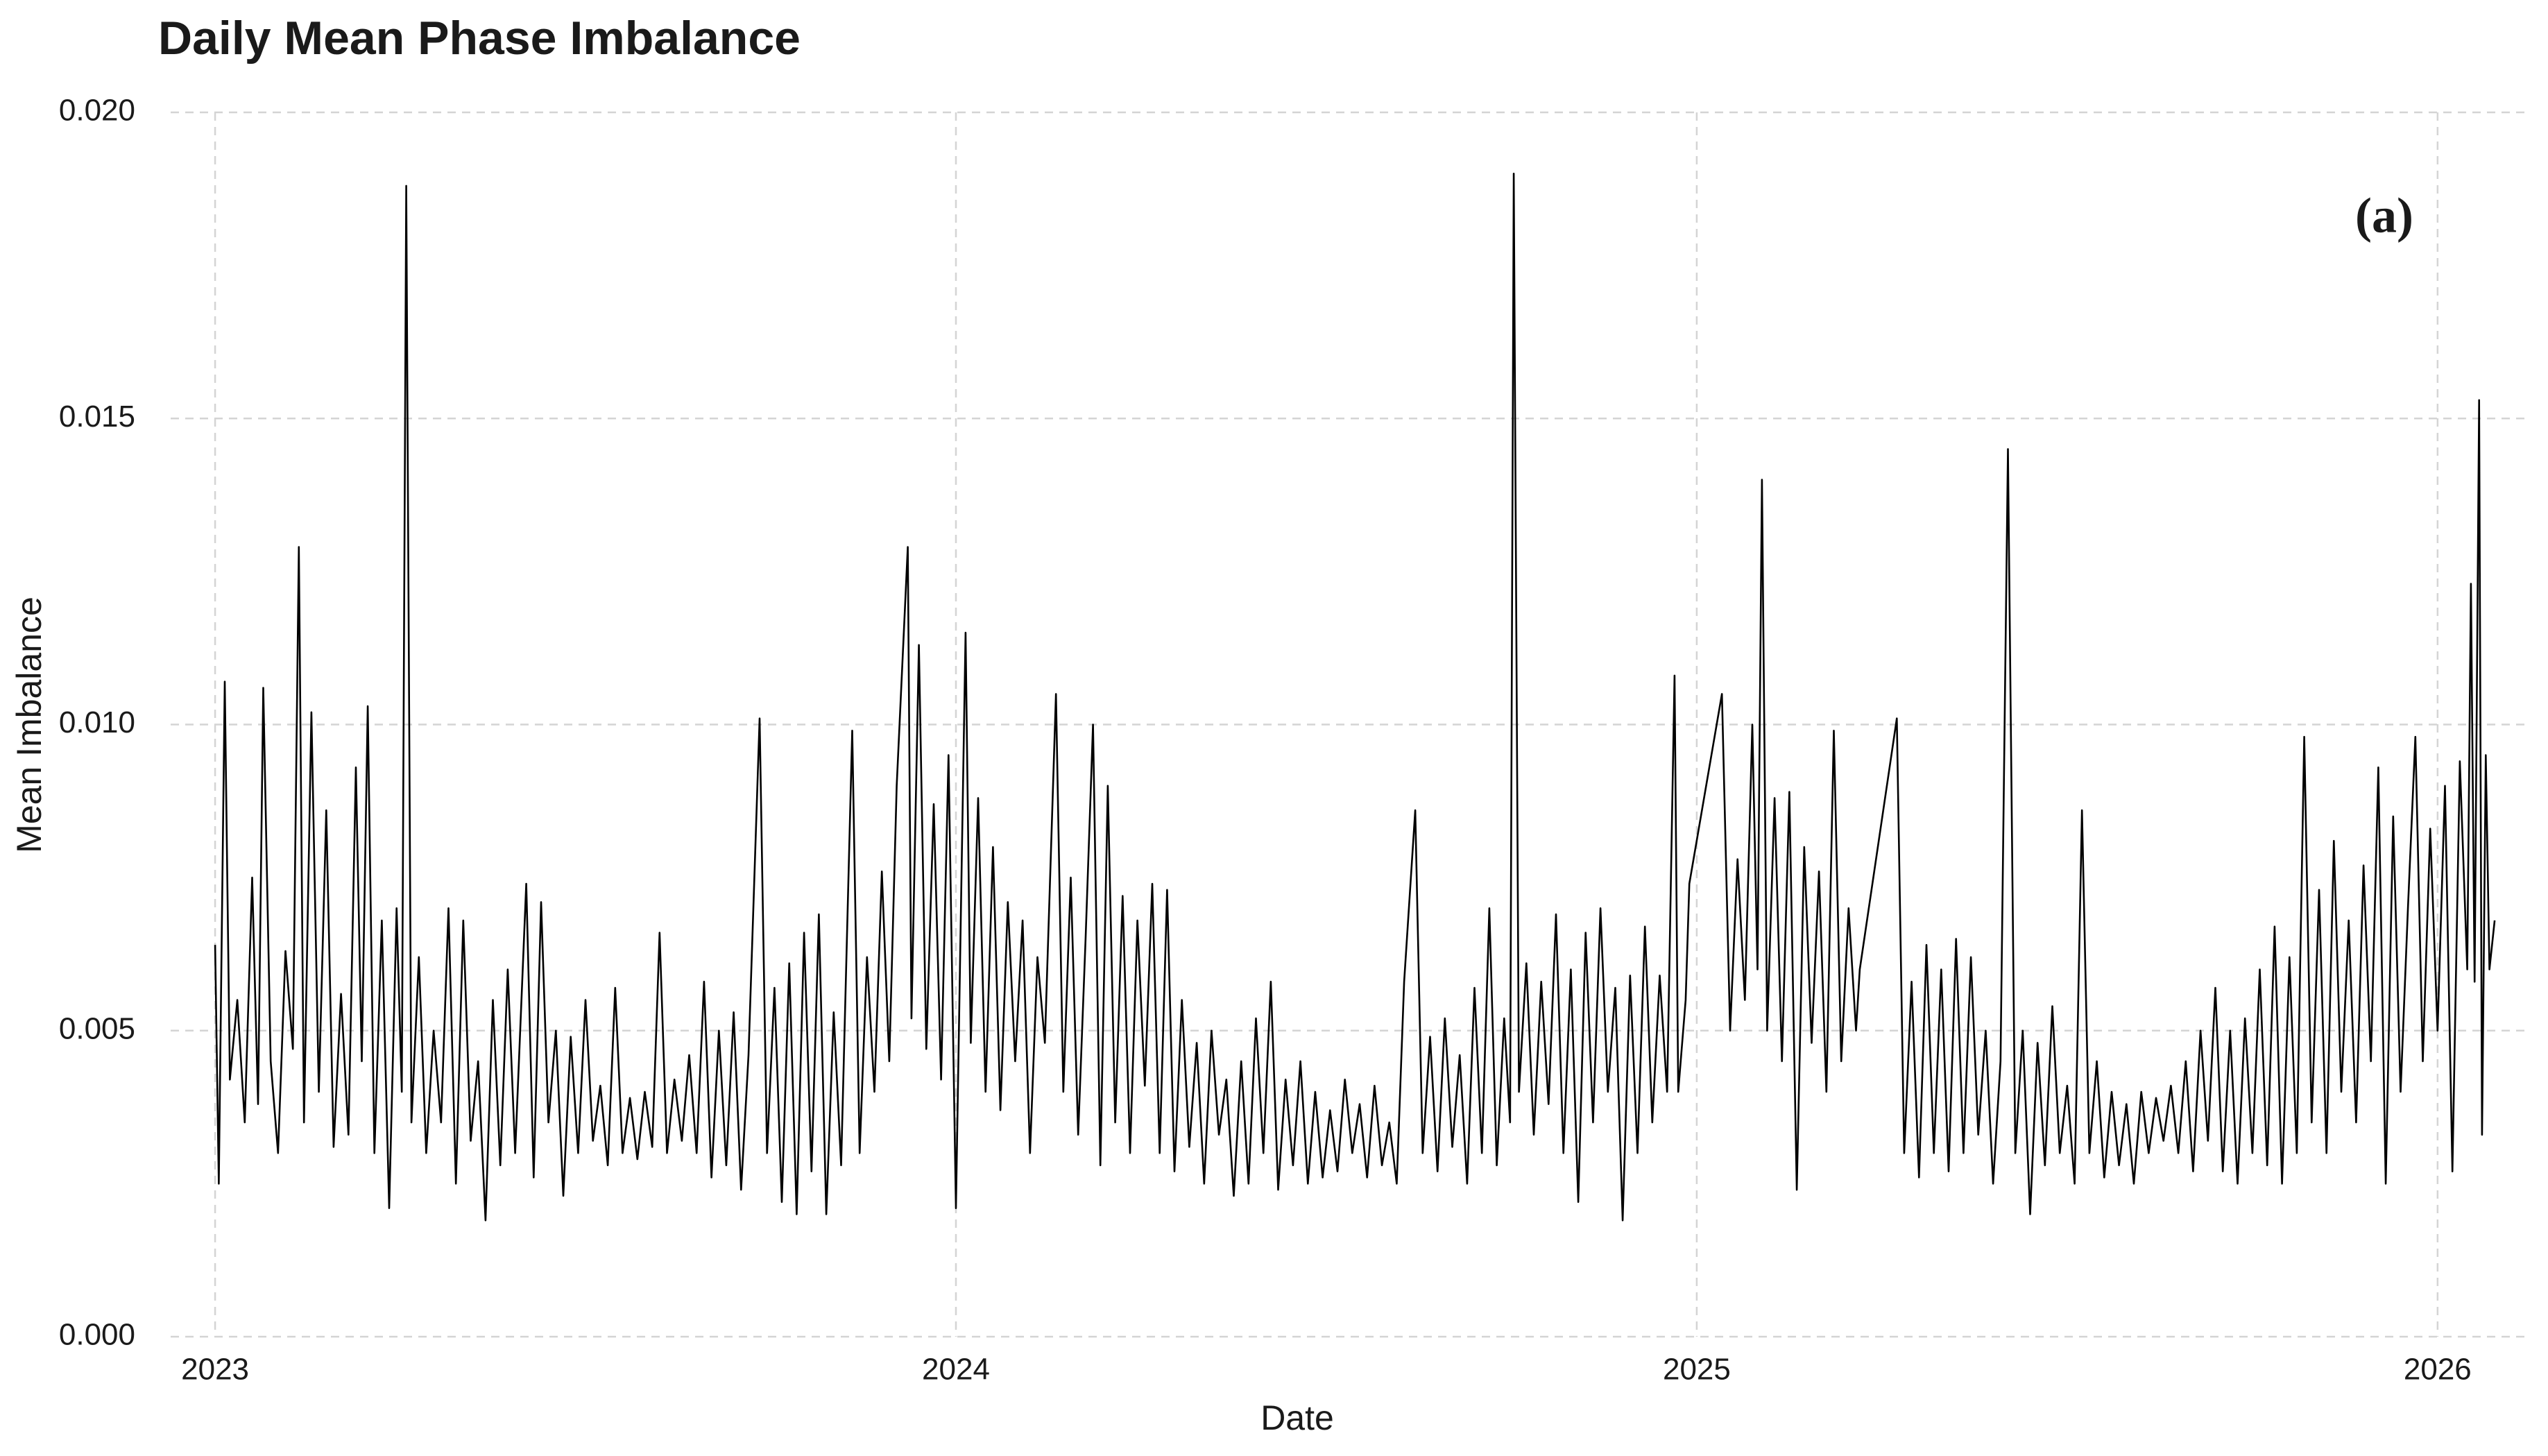 The image size is (2548, 1456). I want to click on x-tick-label: 2026, so click(2438, 1370).